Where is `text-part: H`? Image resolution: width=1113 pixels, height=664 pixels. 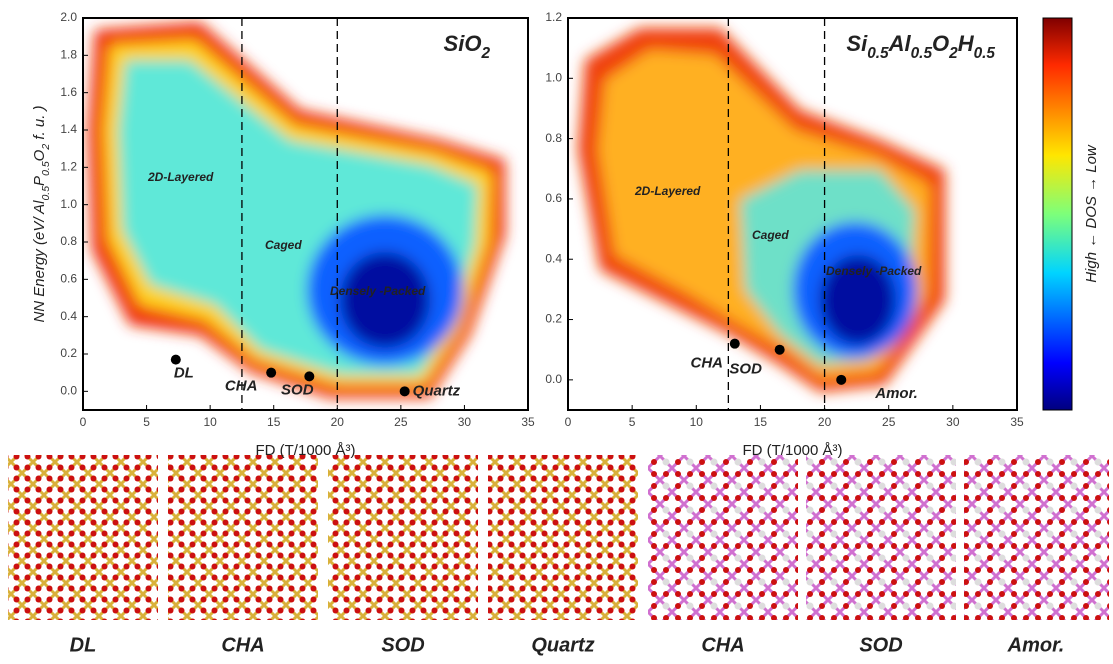 text-part: H is located at coordinates (966, 43).